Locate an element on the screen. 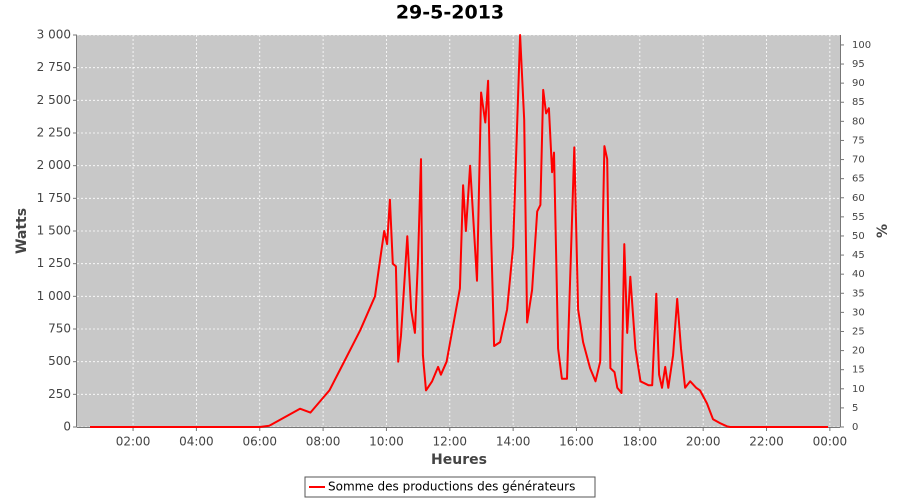  y2-tick-label: 60 is located at coordinates (858, 198).